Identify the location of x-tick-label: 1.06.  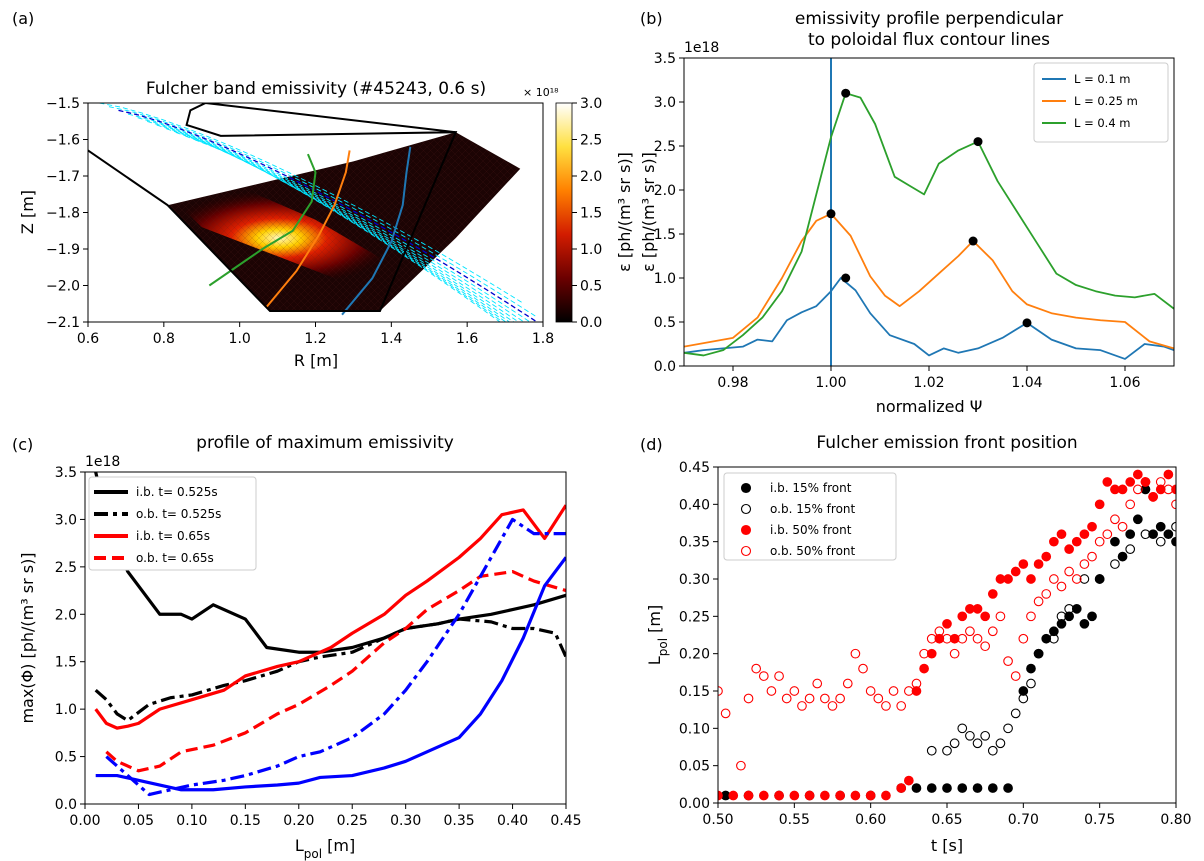
(1124, 383).